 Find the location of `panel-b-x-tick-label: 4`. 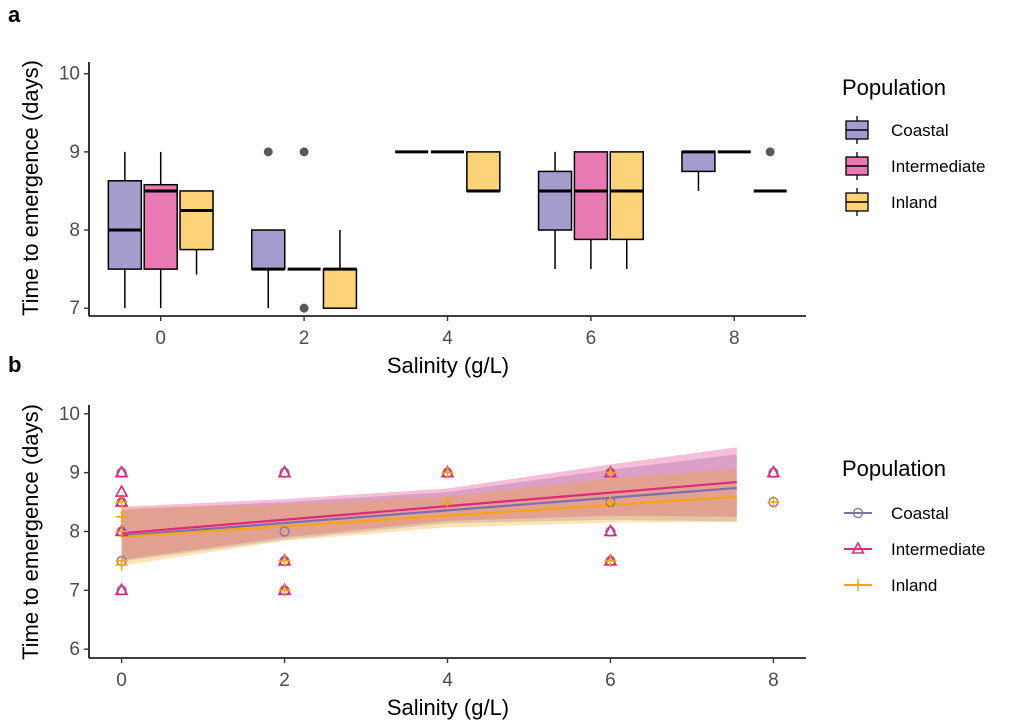

panel-b-x-tick-label: 4 is located at coordinates (447, 680).